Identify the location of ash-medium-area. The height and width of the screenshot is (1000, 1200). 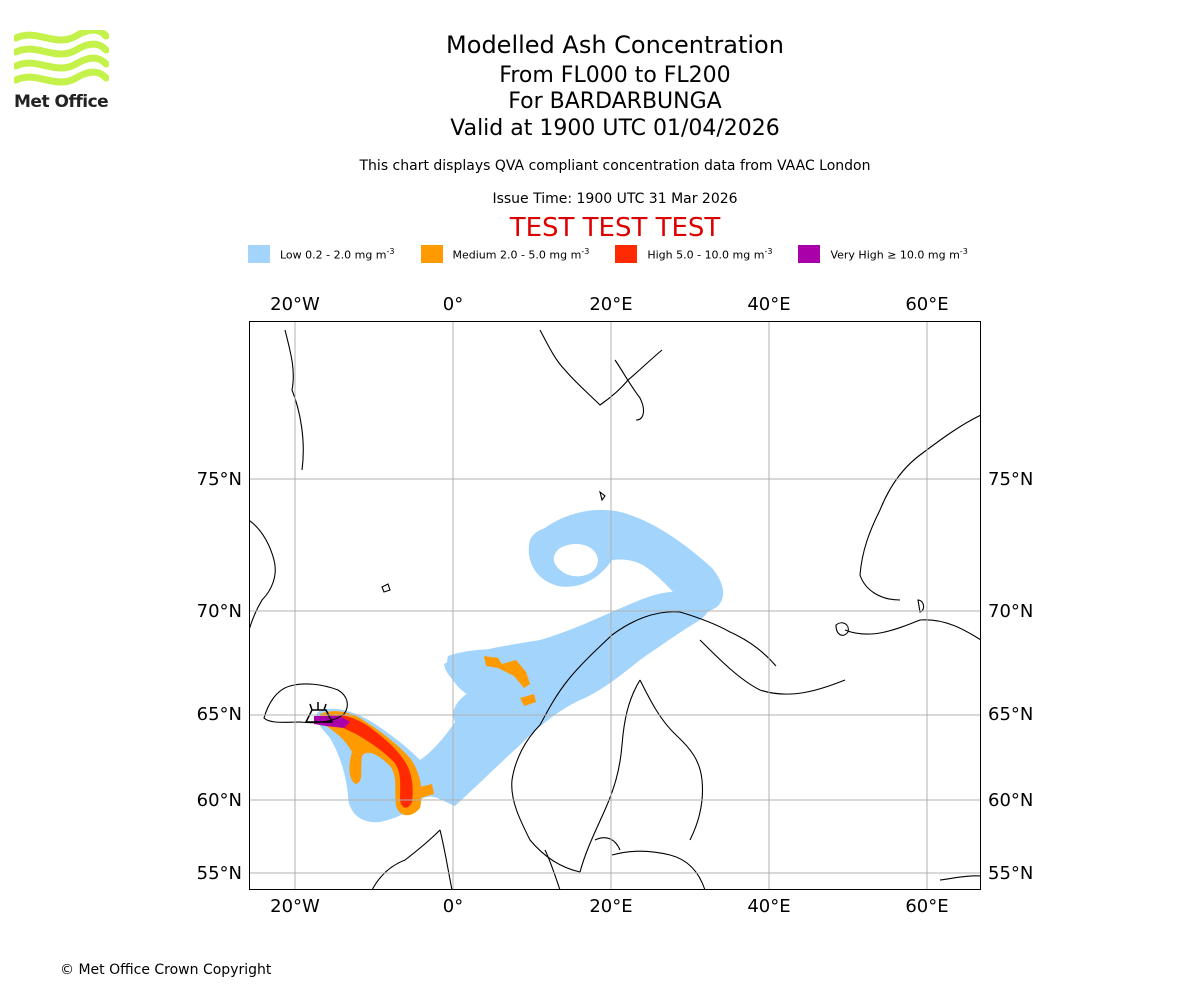
(428, 736).